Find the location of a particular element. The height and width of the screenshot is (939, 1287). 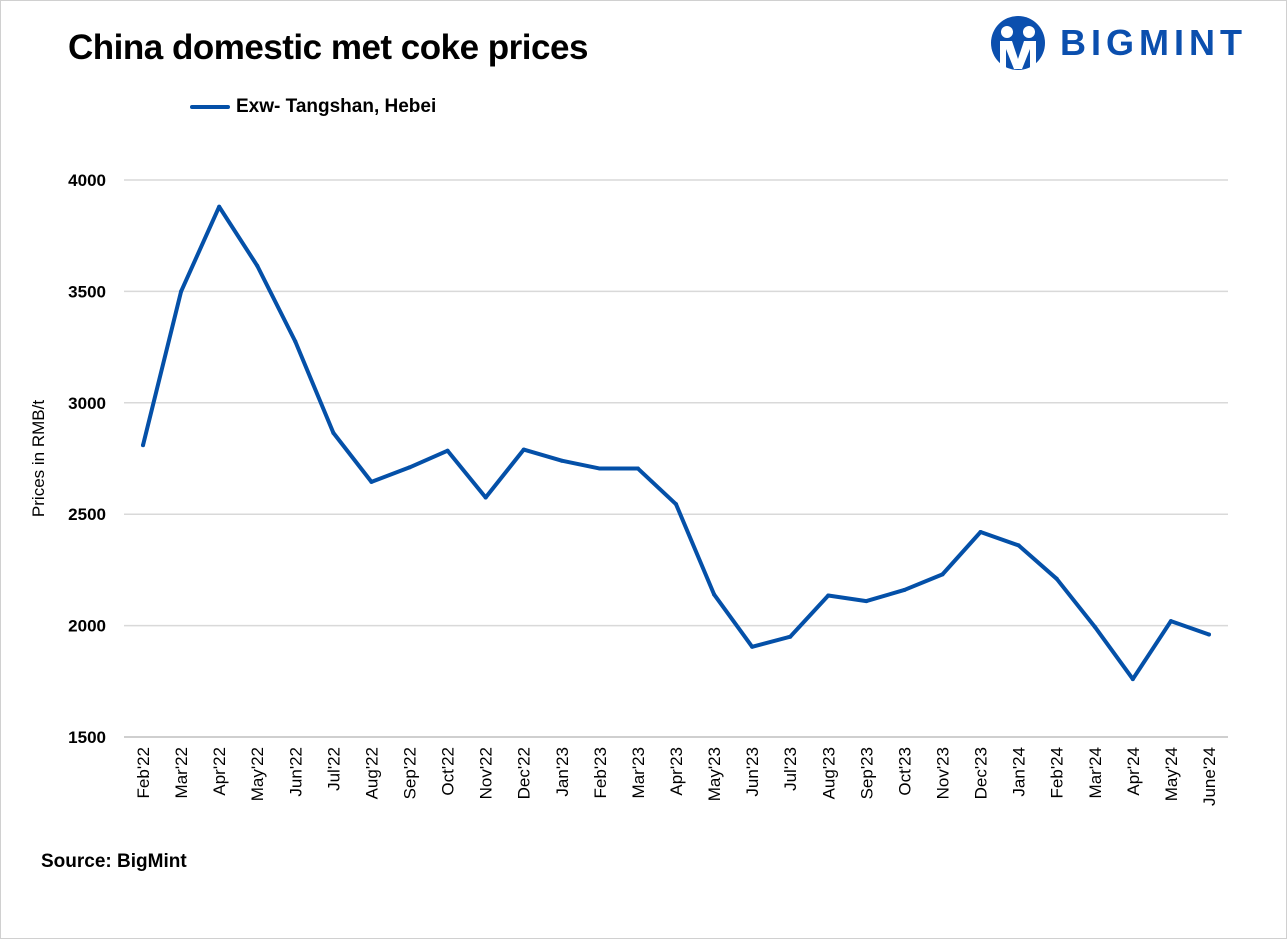

x-tick-label: Feb'24 is located at coordinates (1057, 772).